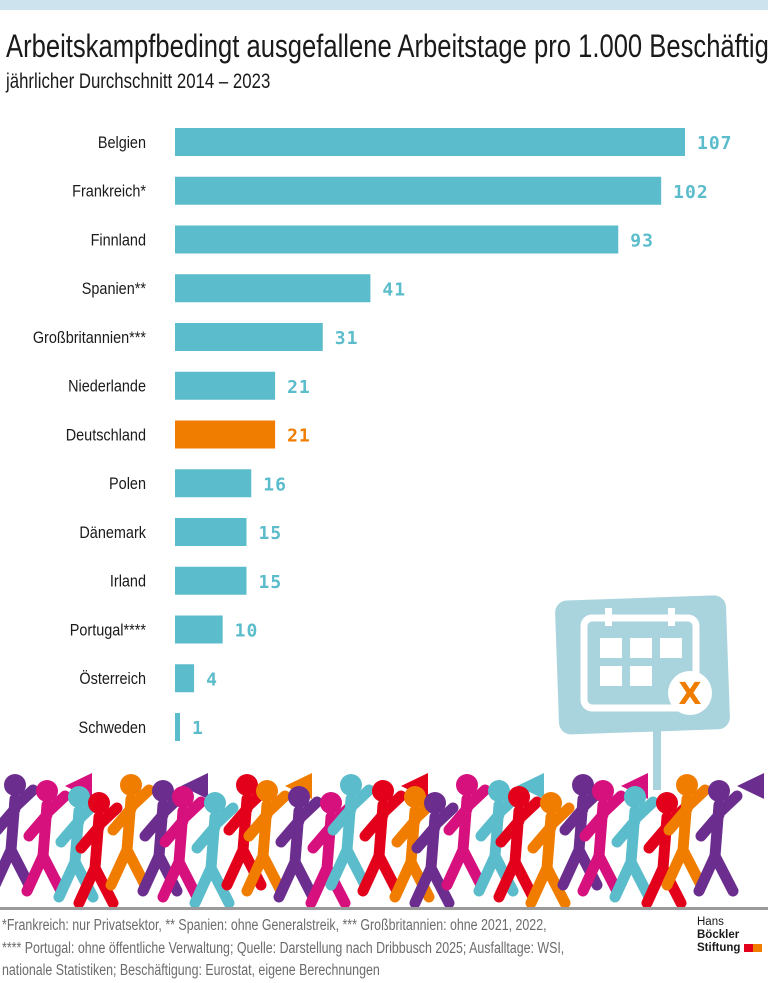 Image resolution: width=768 pixels, height=983 pixels. I want to click on value-label: 4, so click(212, 679).